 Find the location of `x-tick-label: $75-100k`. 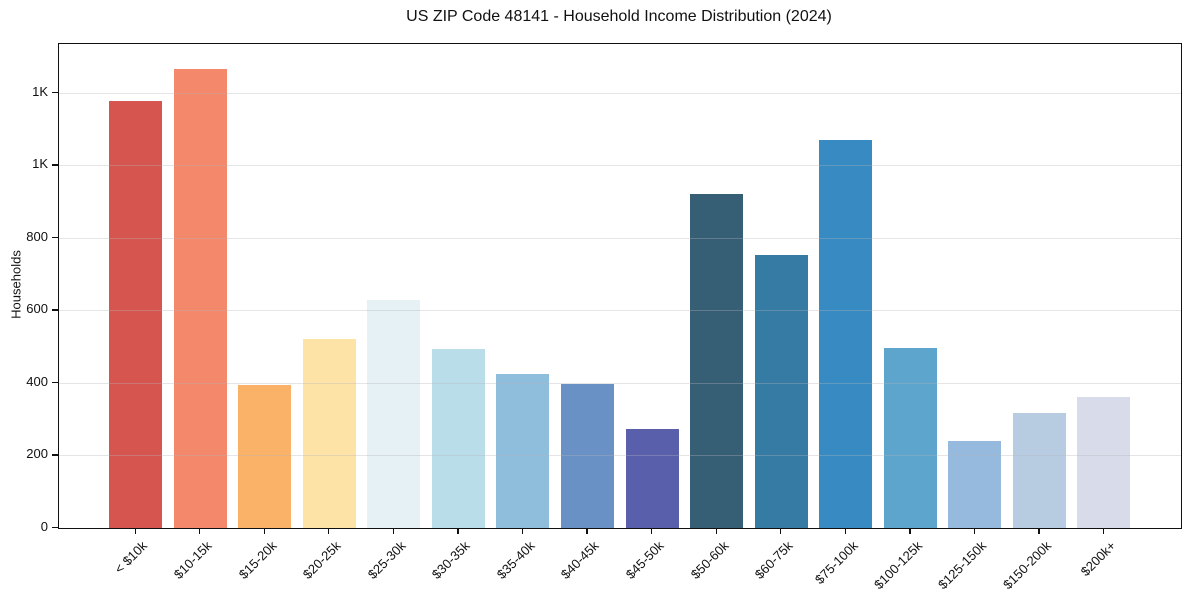

x-tick-label: $75-100k is located at coordinates (836, 562).